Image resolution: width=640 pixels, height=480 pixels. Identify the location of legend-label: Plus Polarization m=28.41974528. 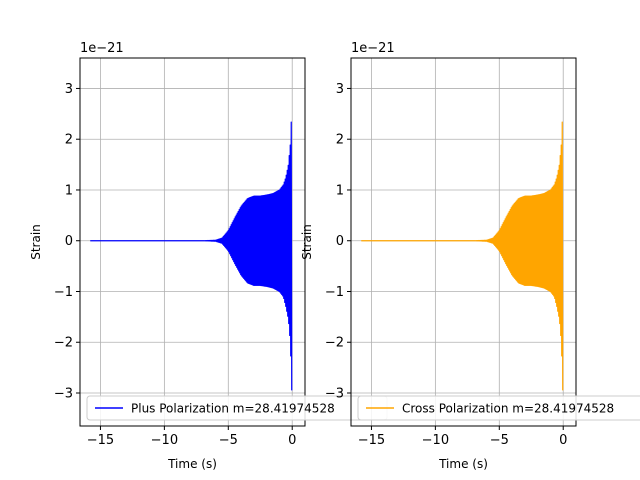
(233, 409).